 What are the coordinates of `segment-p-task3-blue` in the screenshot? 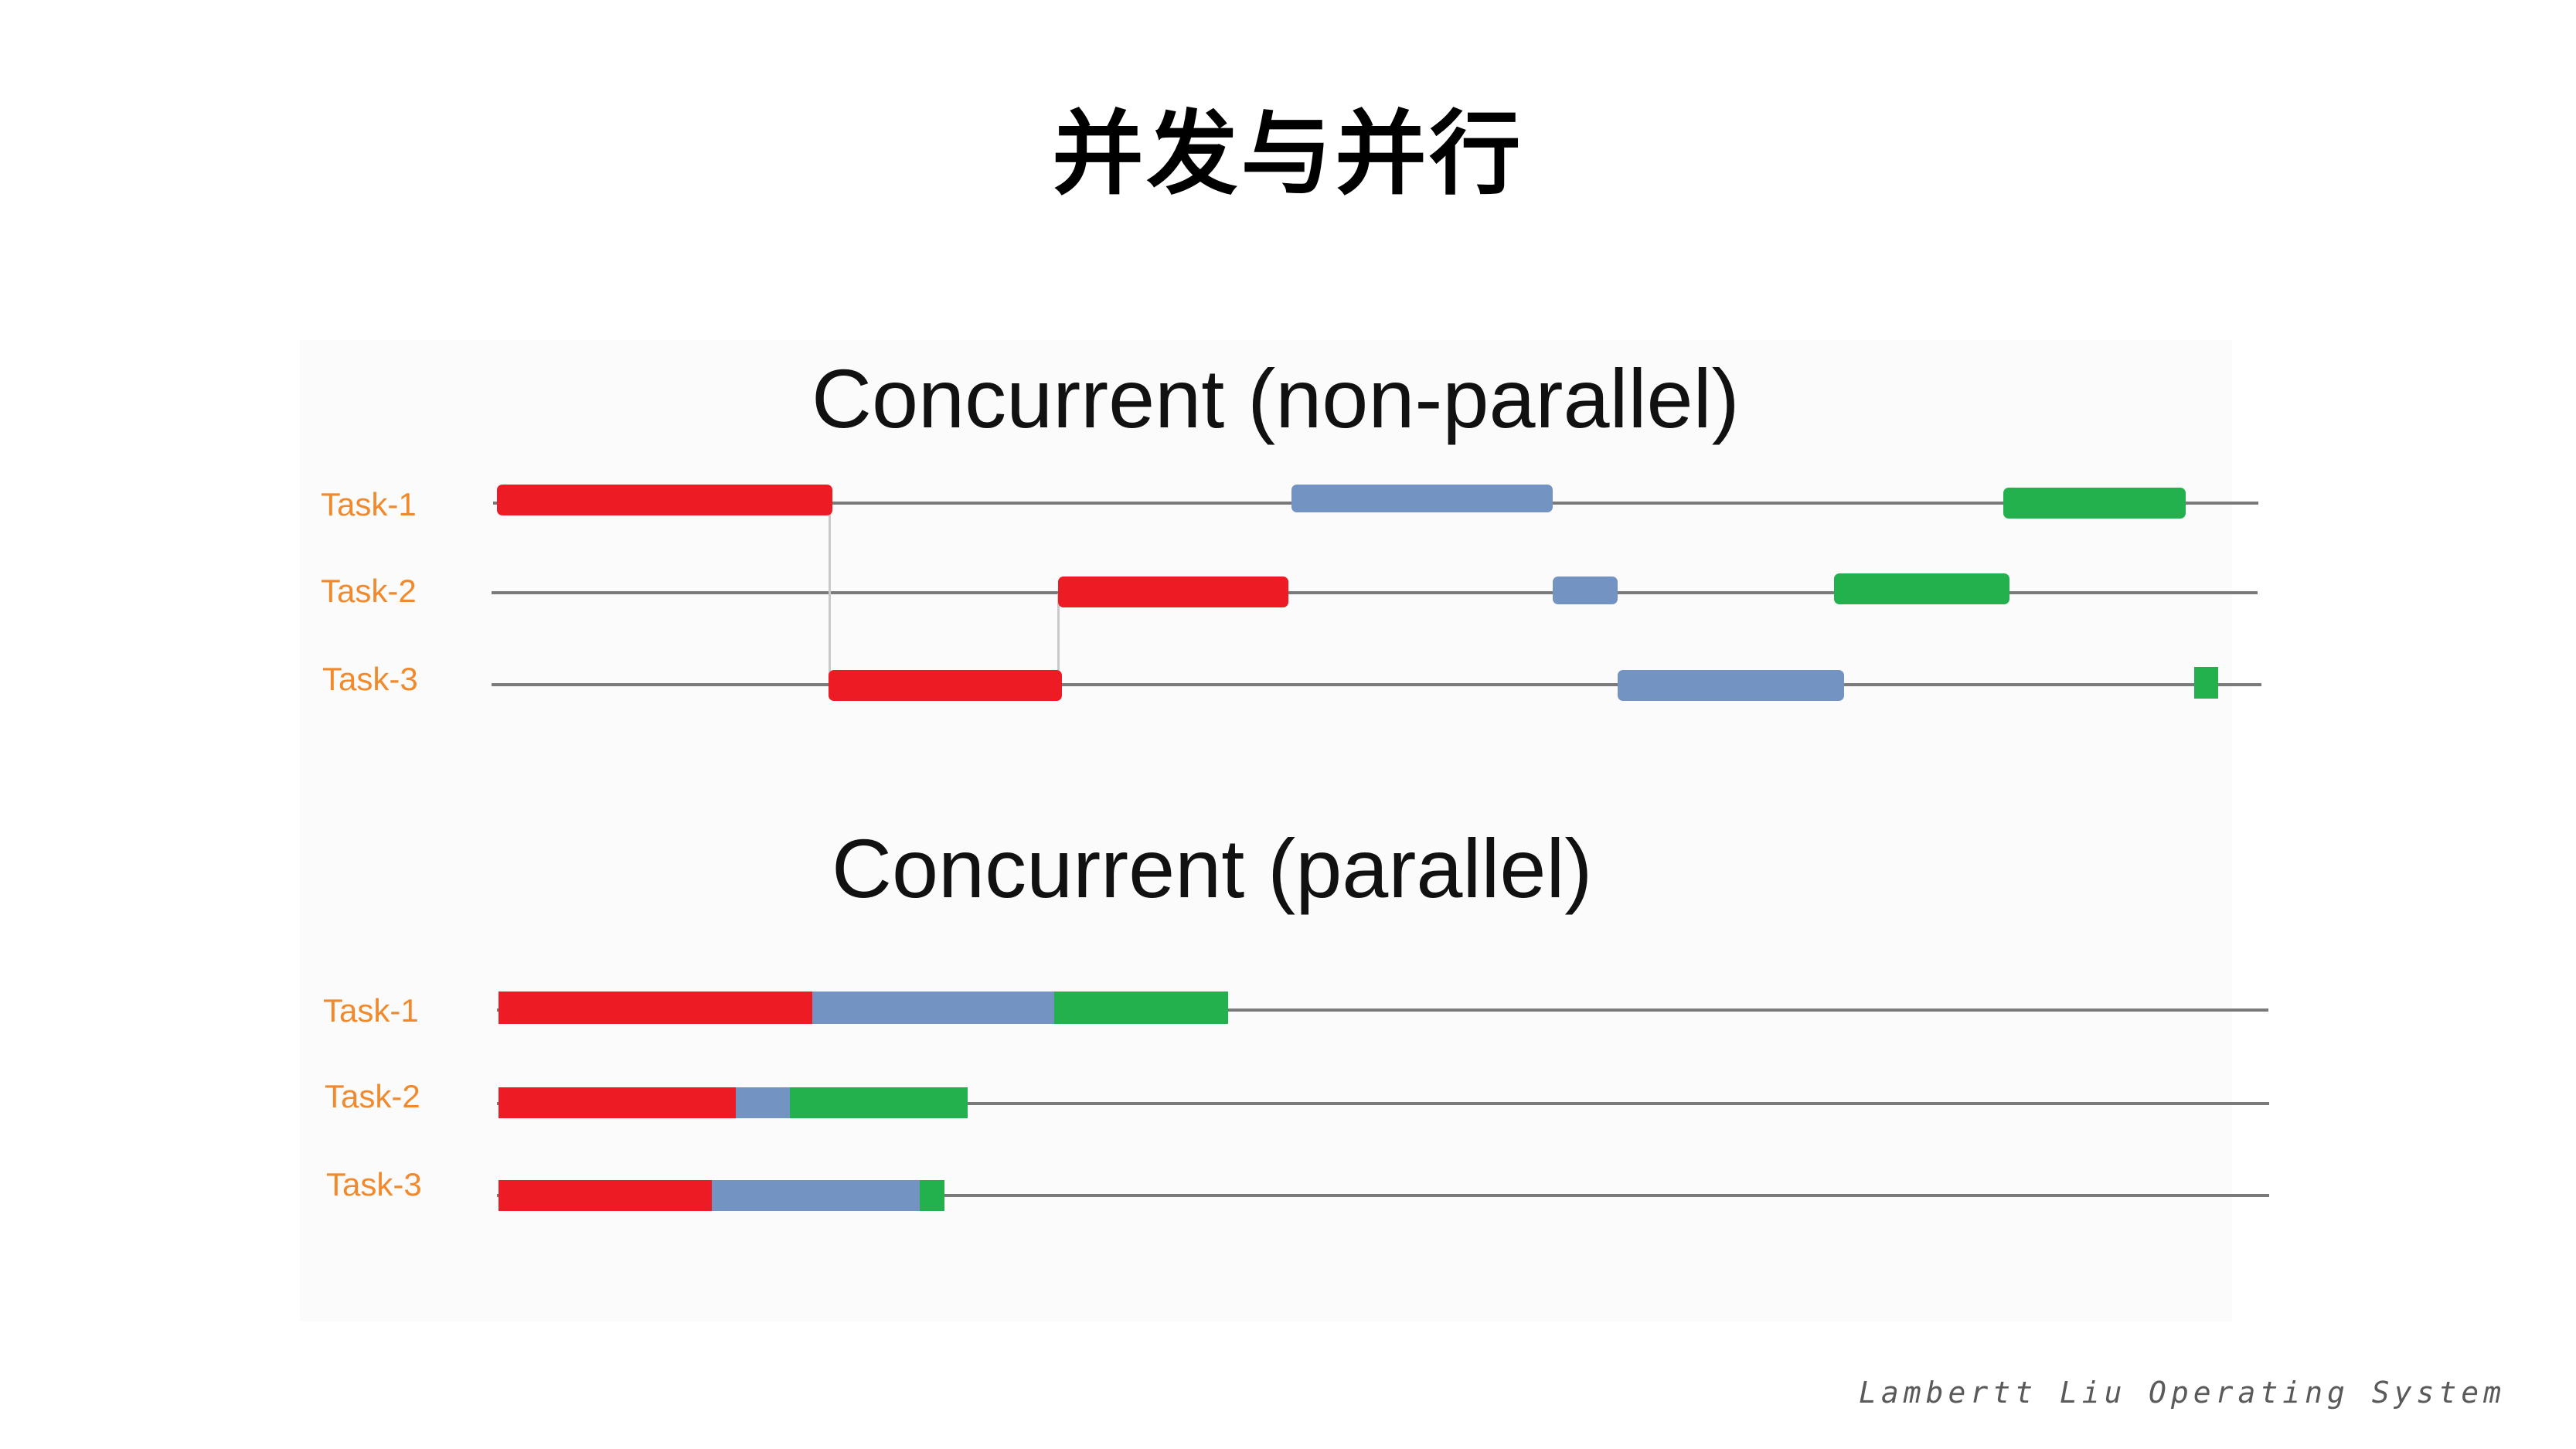 It's located at (816, 1196).